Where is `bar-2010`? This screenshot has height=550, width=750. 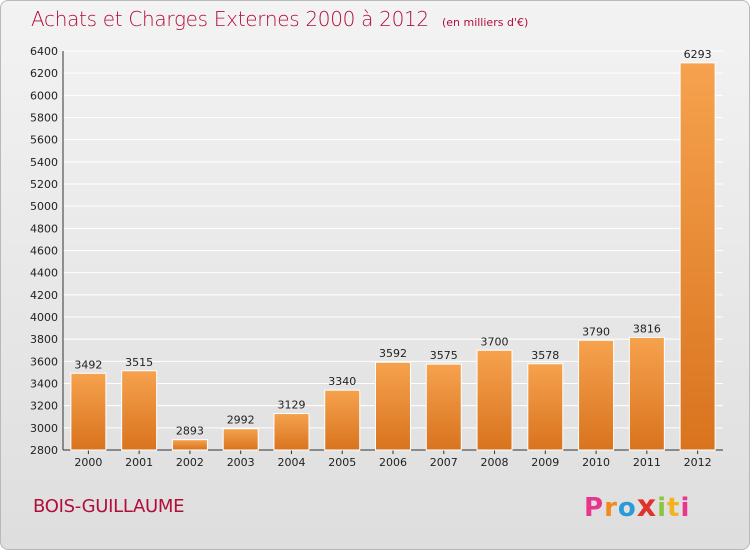
bar-2010 is located at coordinates (596, 395).